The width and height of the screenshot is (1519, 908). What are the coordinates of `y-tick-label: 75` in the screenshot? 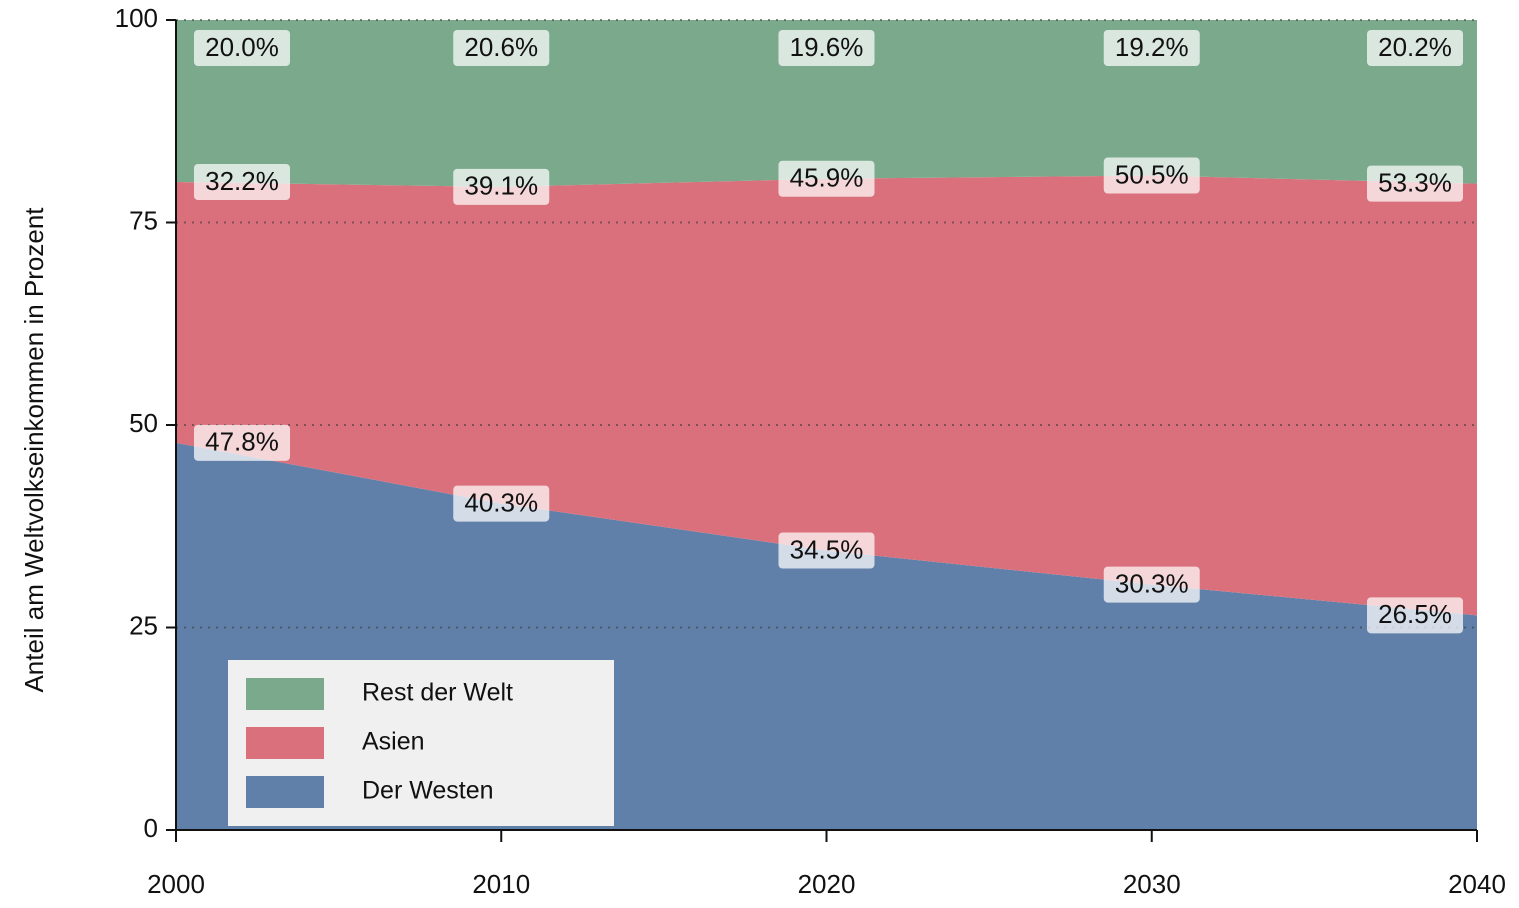 It's located at (143, 220).